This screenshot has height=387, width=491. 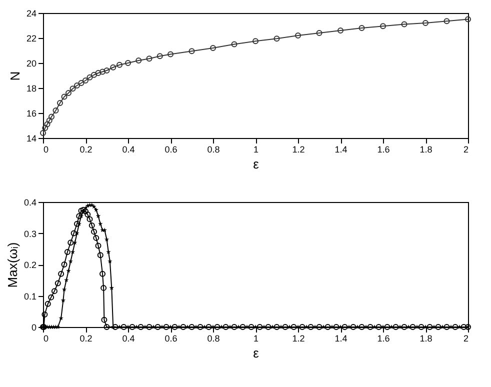 I want to click on y-tick-label: 0.1, so click(x=30, y=296).